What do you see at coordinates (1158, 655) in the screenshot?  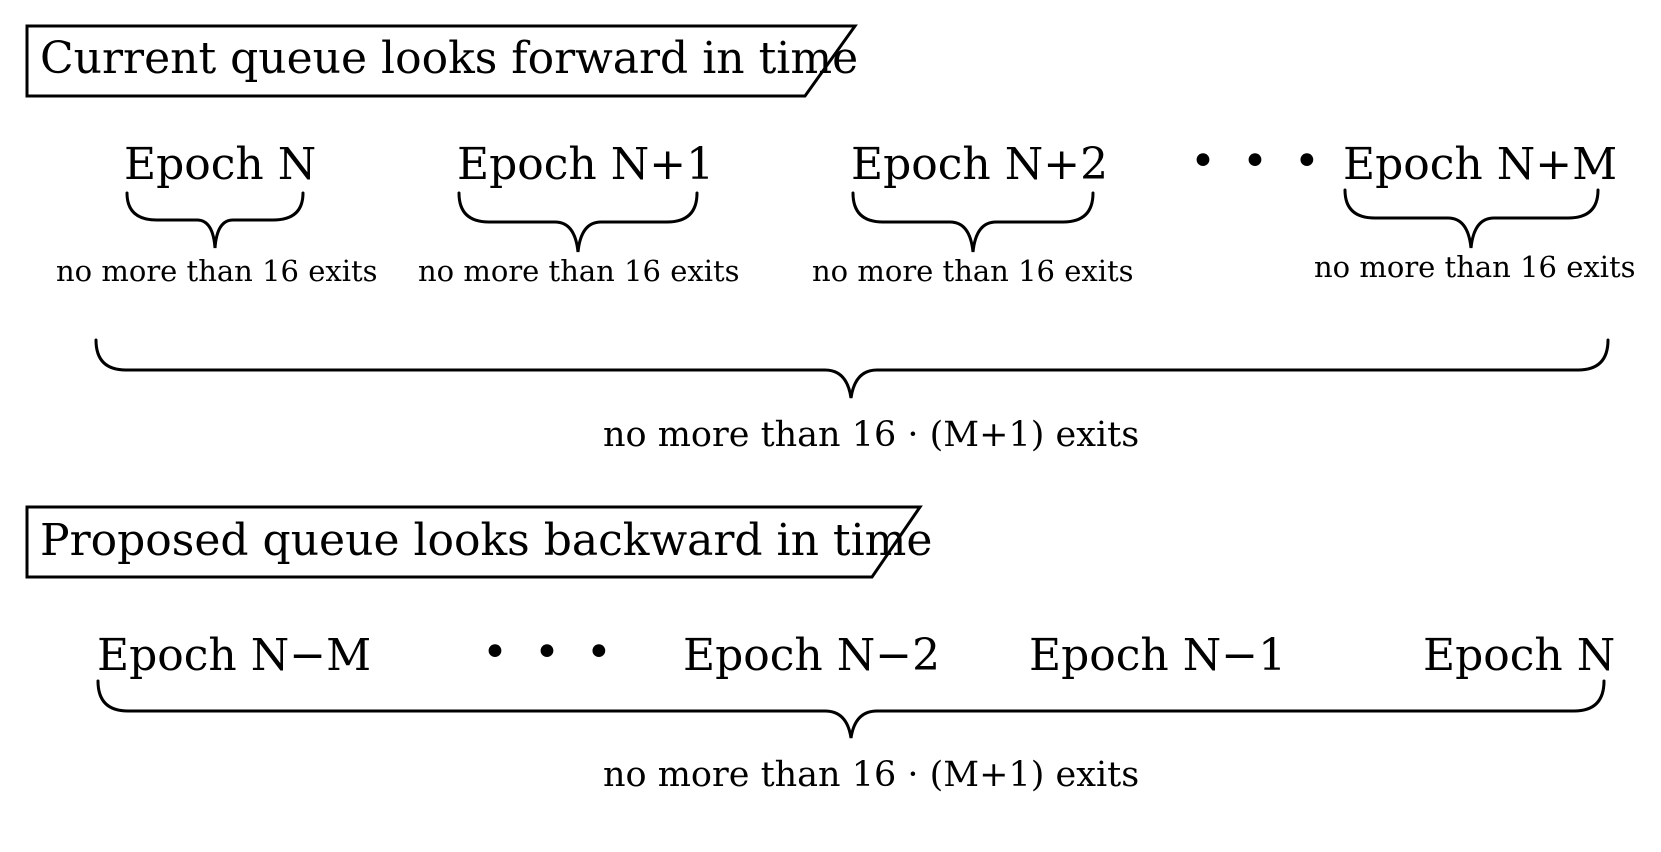 I see `epoch-n-minus-1-label: Epoch N−1` at bounding box center [1158, 655].